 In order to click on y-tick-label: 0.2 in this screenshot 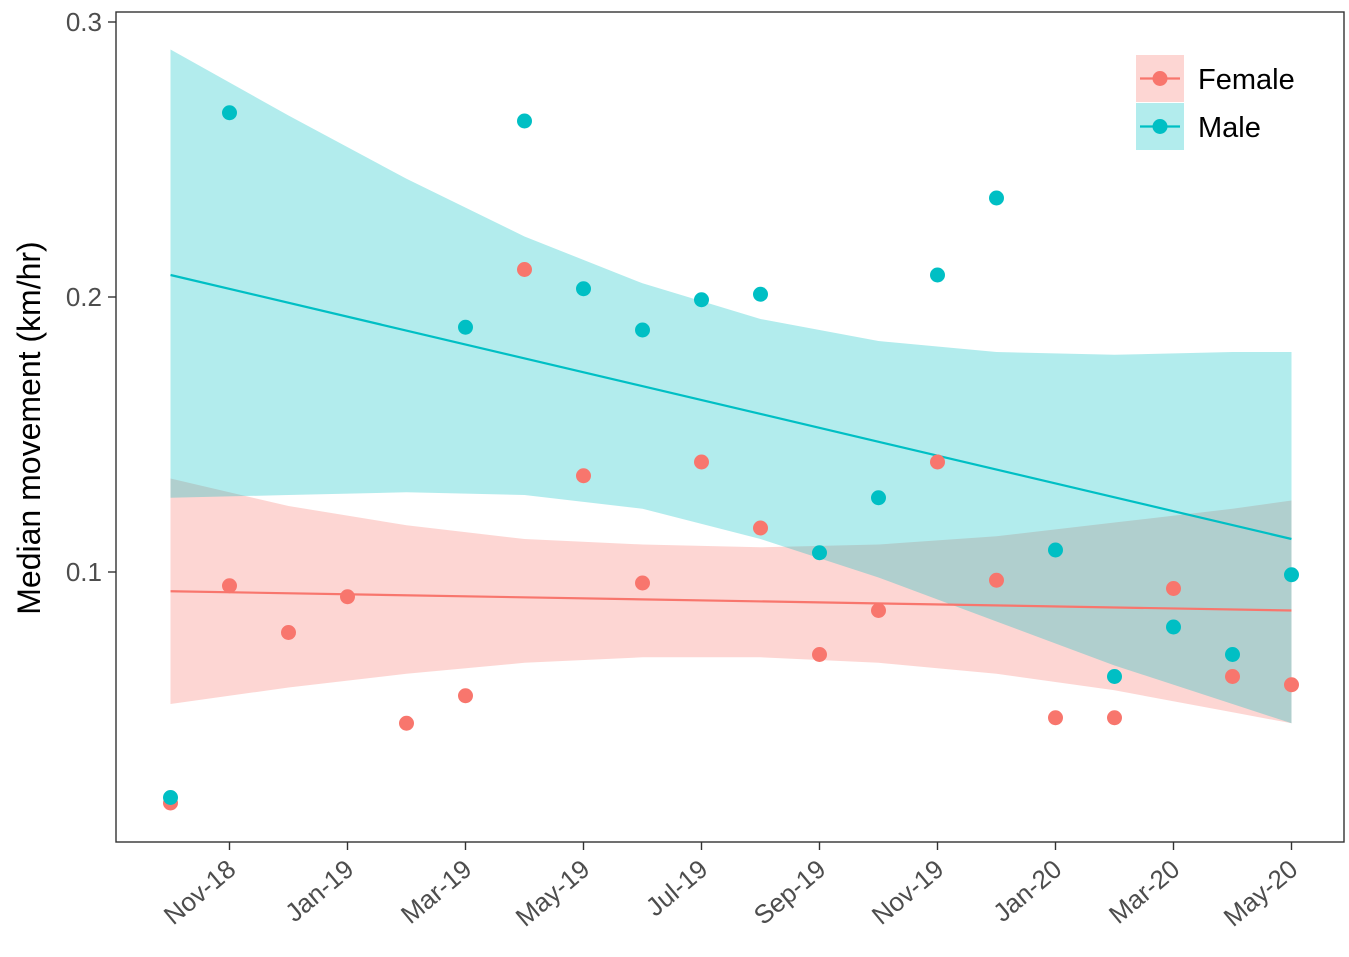, I will do `click(84, 297)`.